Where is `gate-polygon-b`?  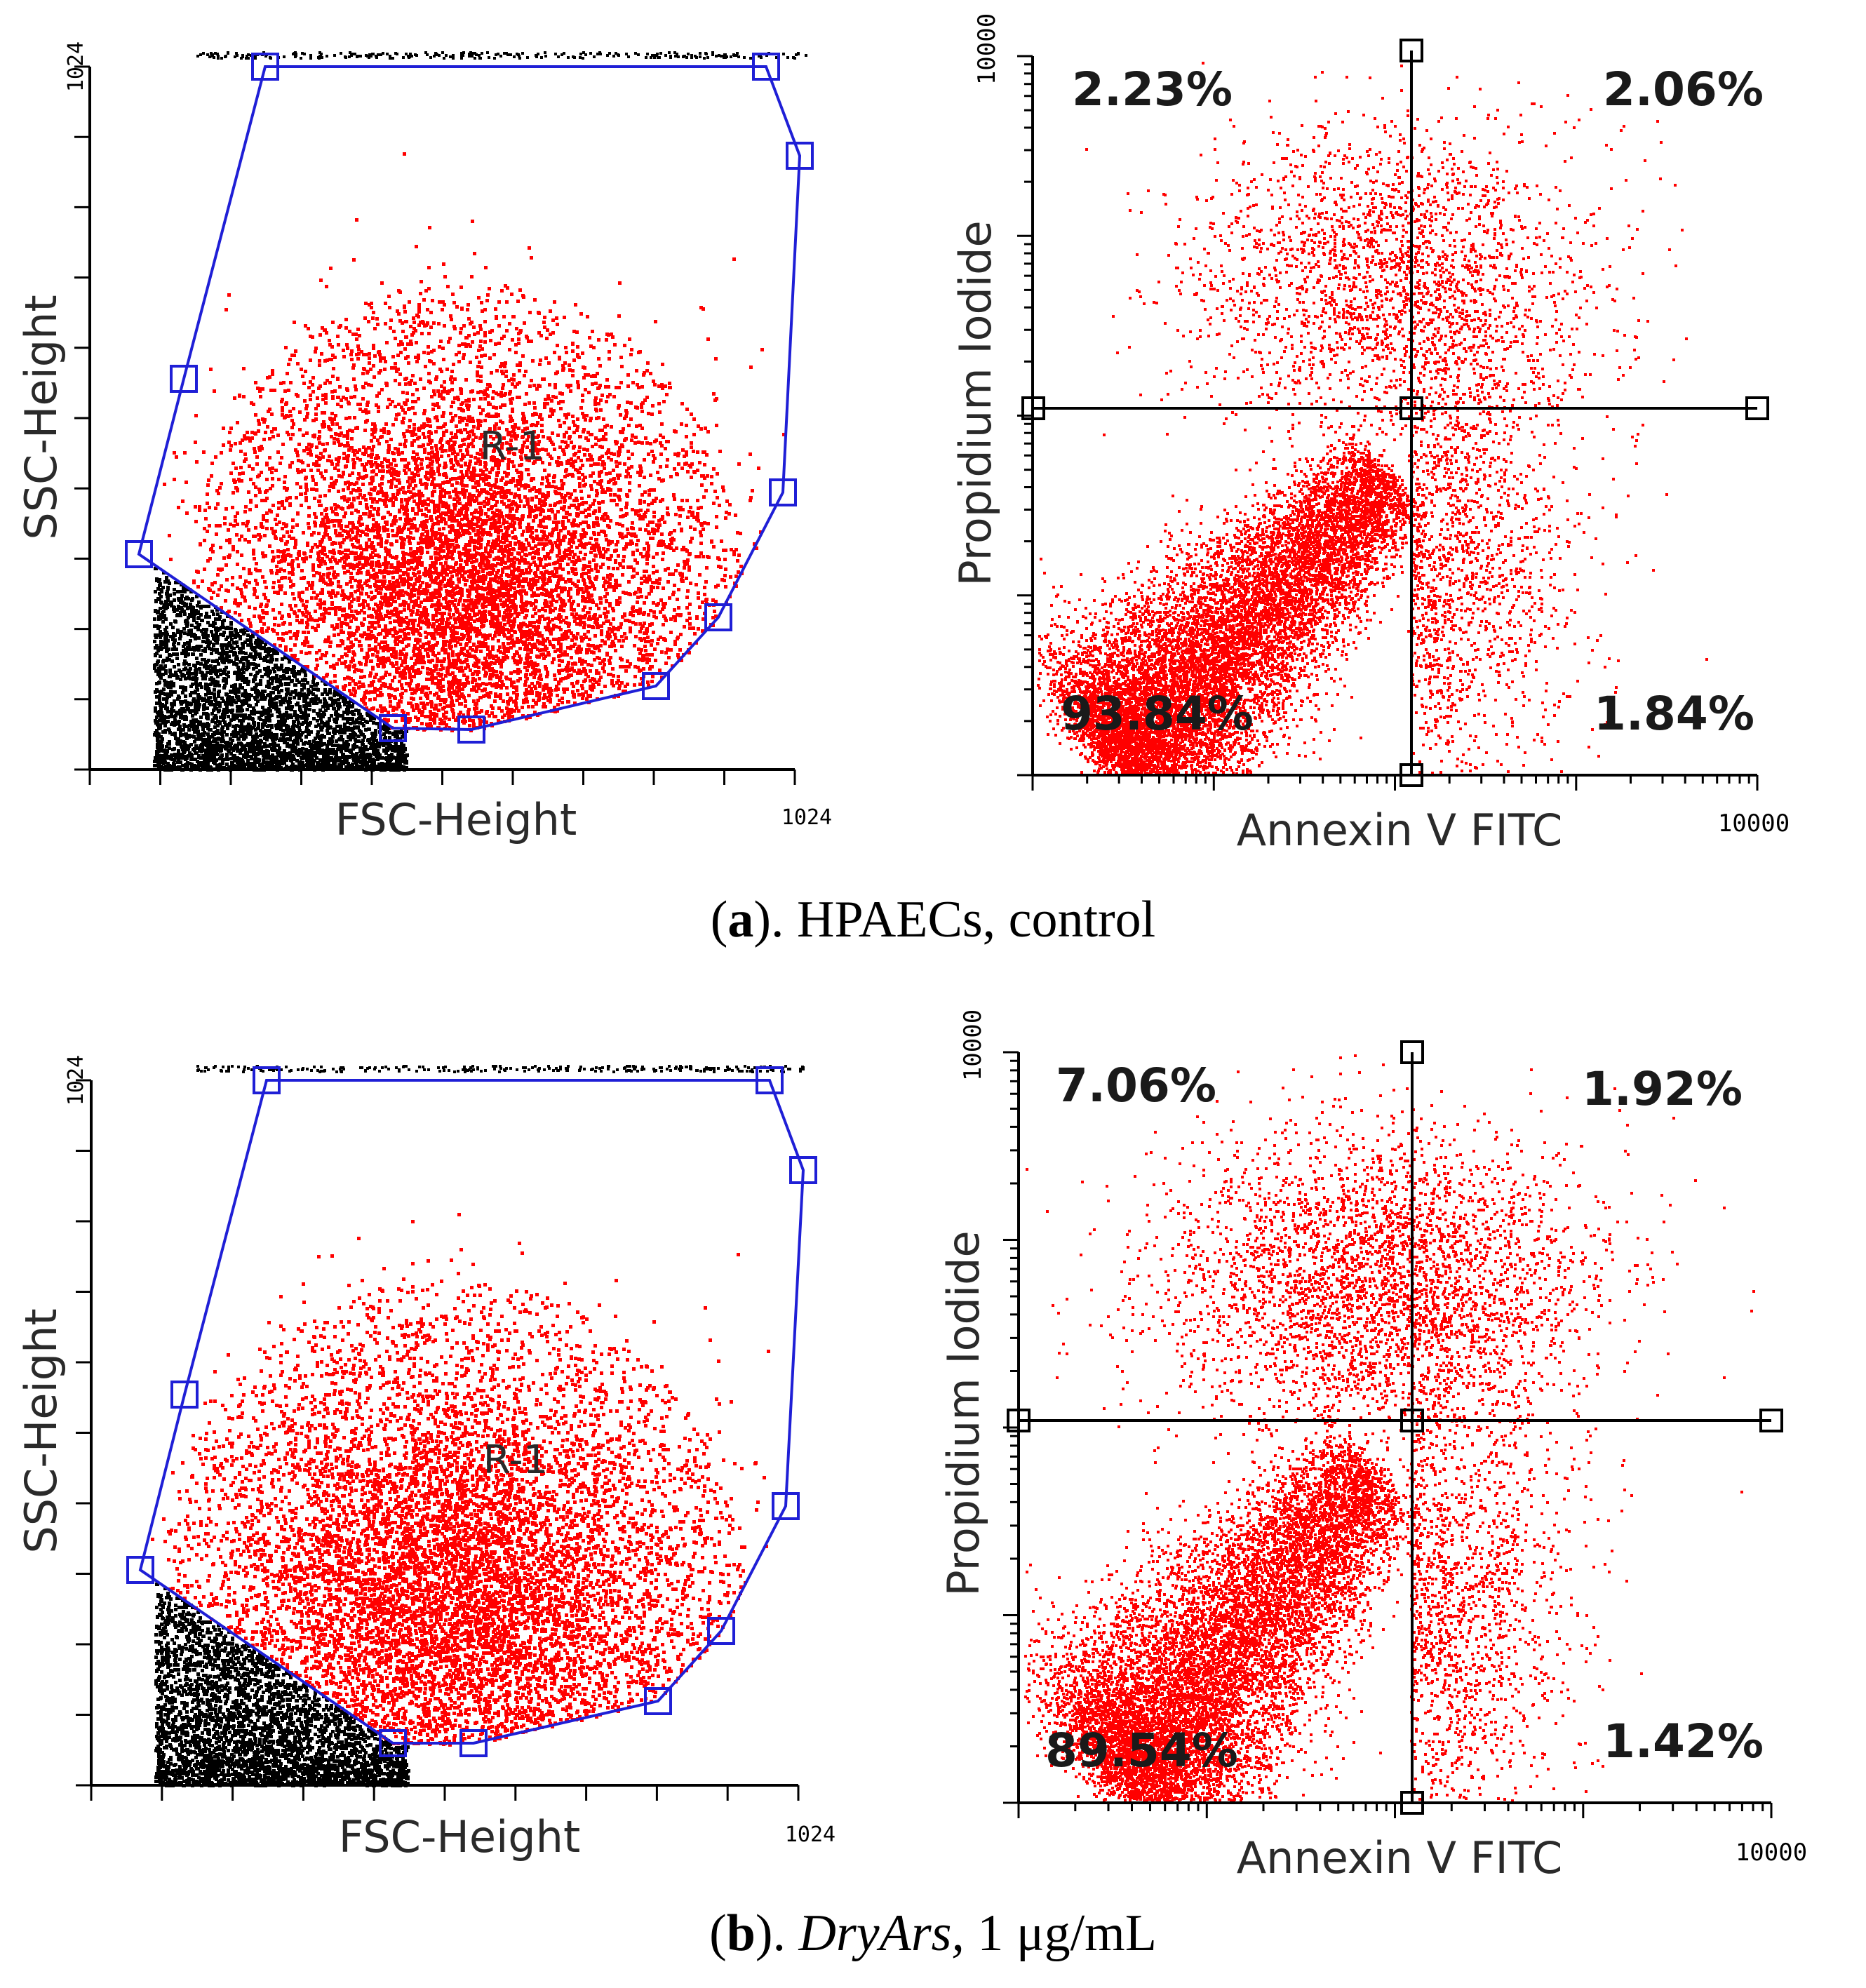 gate-polygon-b is located at coordinates (472, 1412).